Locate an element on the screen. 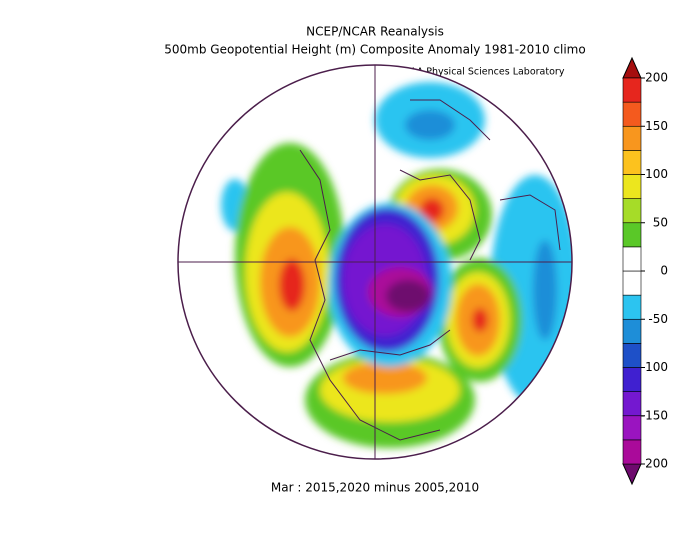 The height and width of the screenshot is (542, 700). tick-label: 200 is located at coordinates (656, 78).